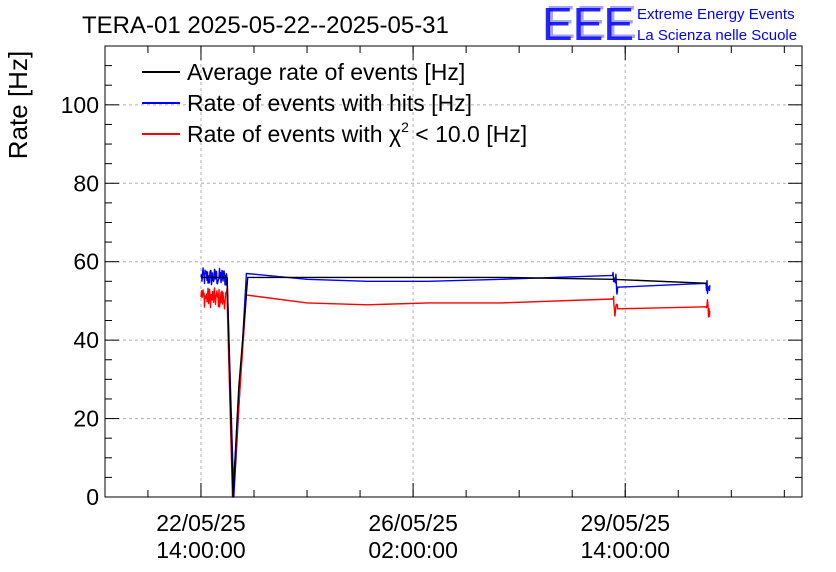 The width and height of the screenshot is (836, 572). Describe the element at coordinates (716, 14) in the screenshot. I see `logo-line1: Extreme Energy Events` at that location.